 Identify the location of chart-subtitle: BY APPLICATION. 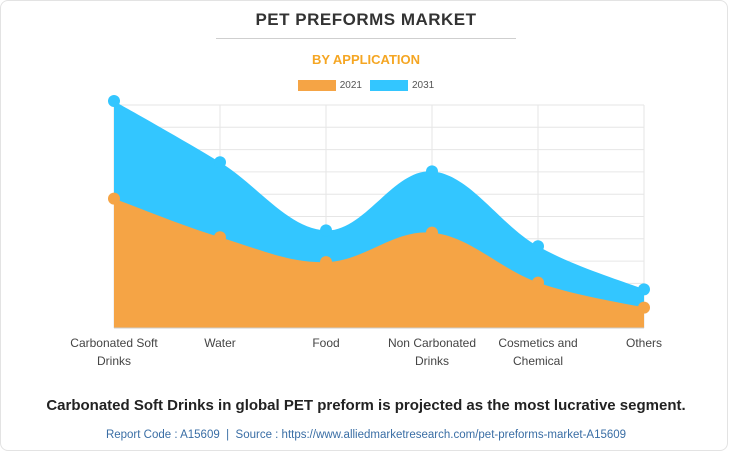
(366, 59).